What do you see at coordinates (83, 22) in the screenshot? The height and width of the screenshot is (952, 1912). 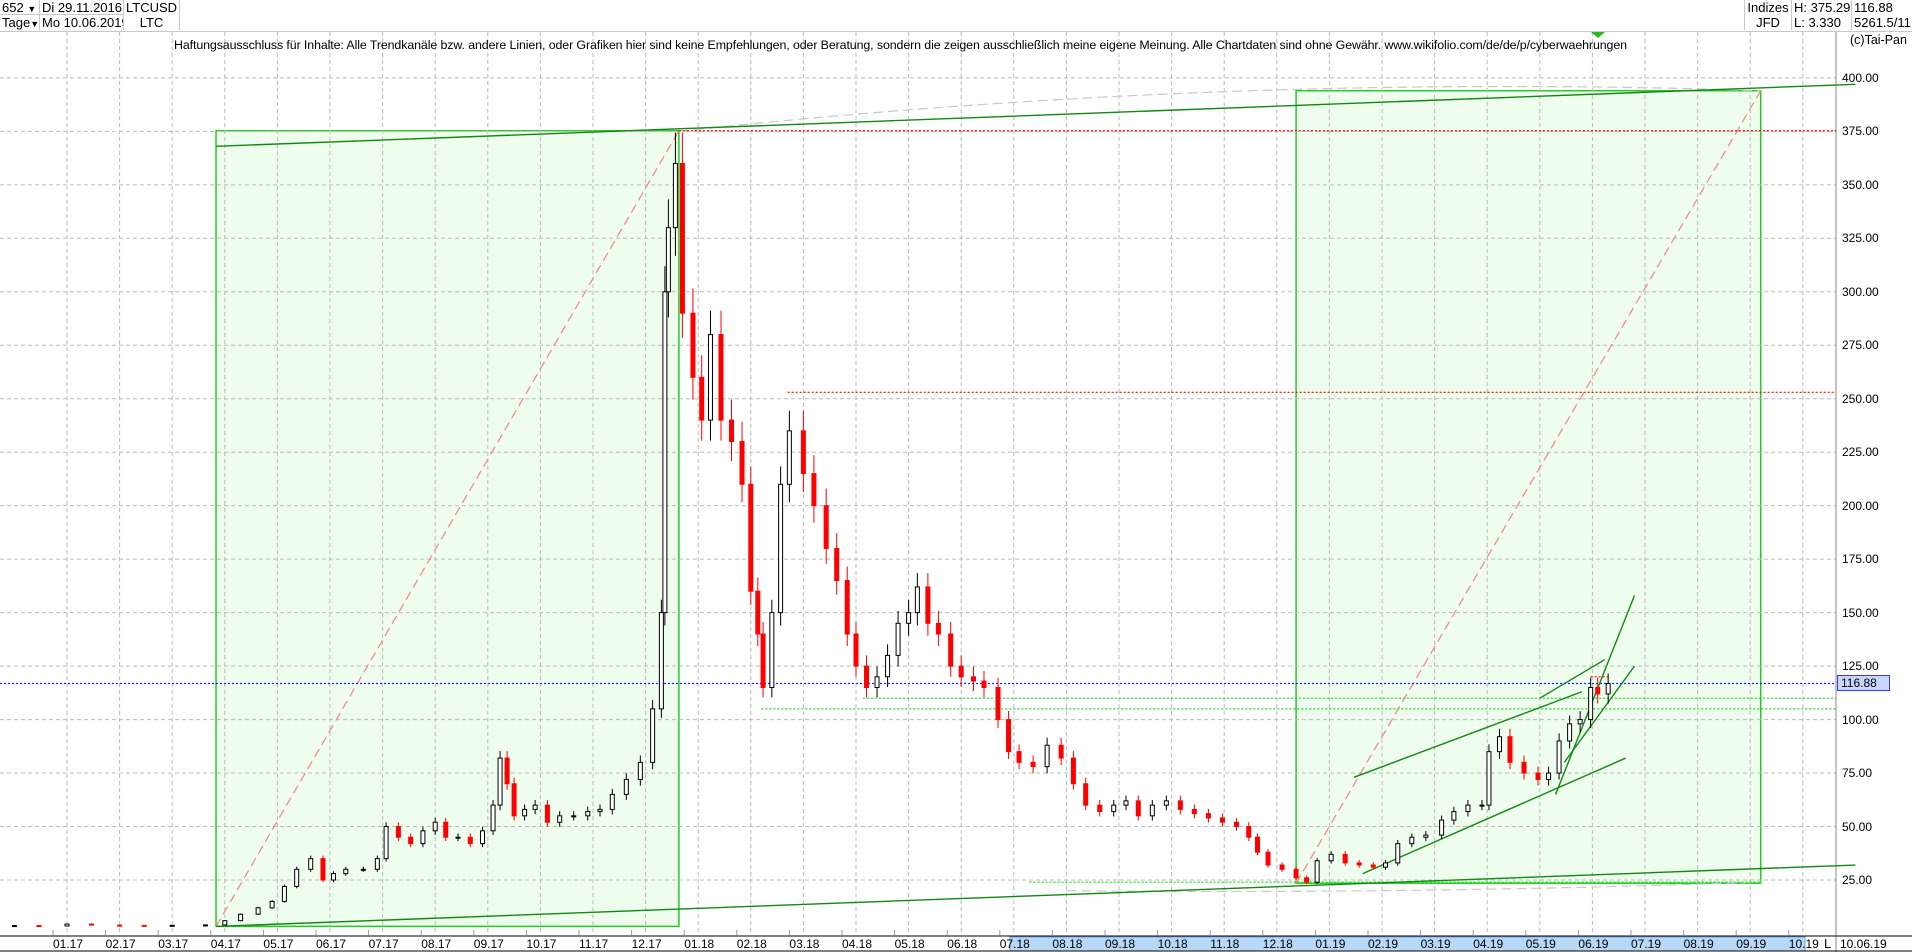 I see `end-date: Mo 10.06.2019` at bounding box center [83, 22].